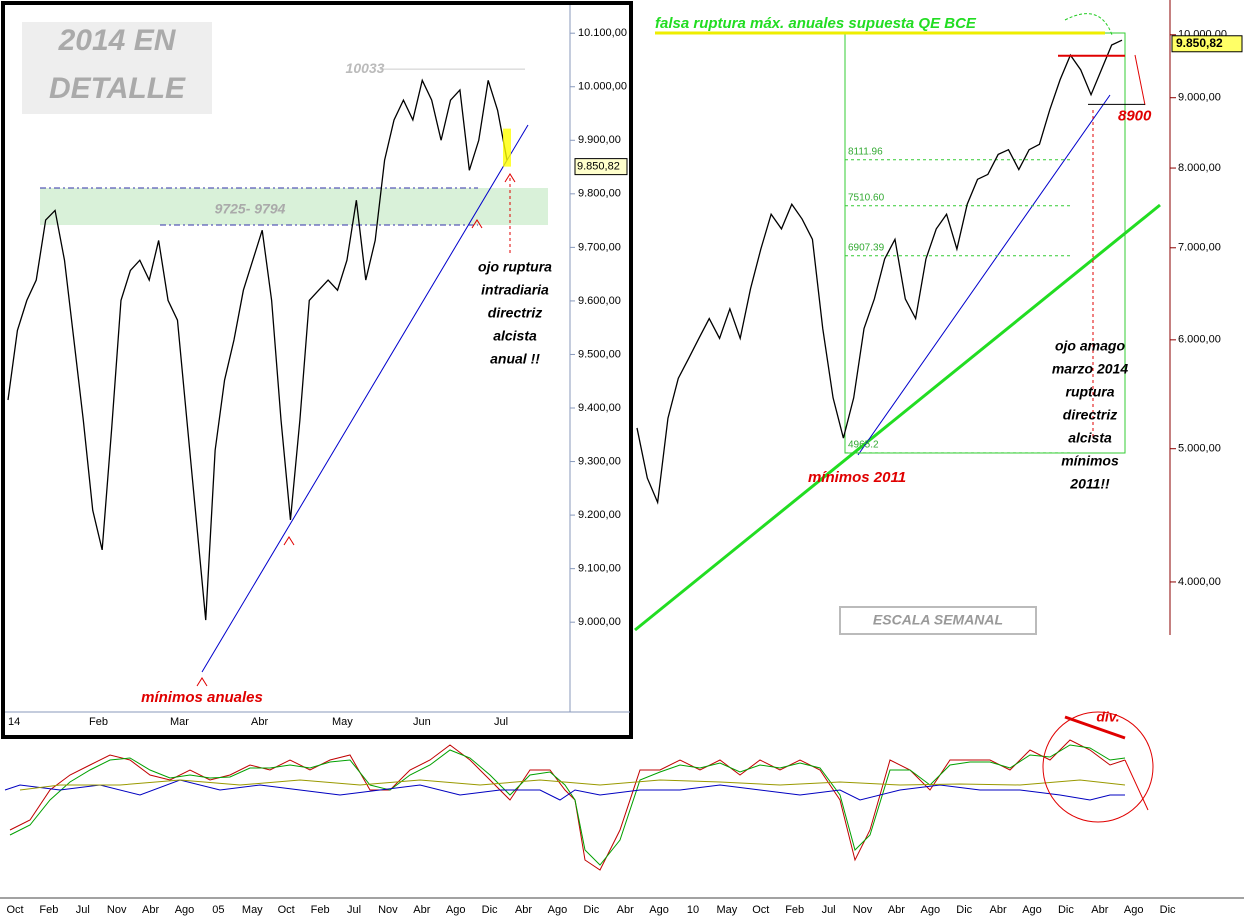  I want to click on inset-title: 2014 EN, so click(117, 40).